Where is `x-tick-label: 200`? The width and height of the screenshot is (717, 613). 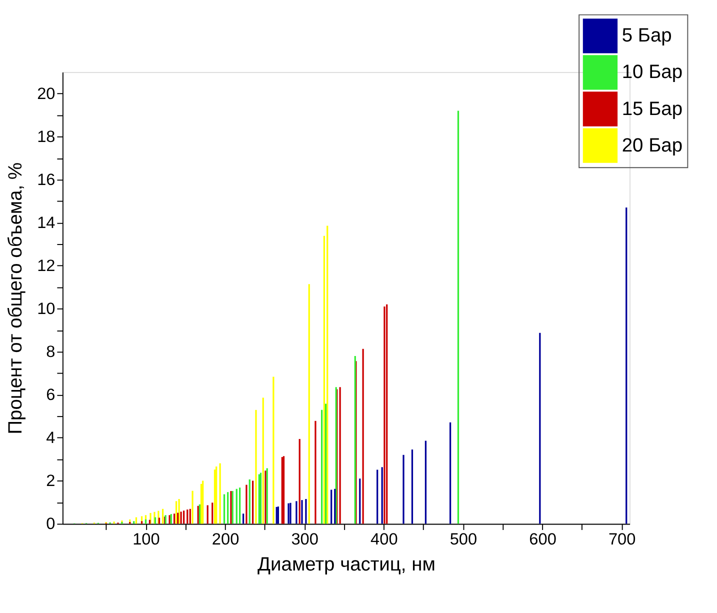
x-tick-label: 200 is located at coordinates (226, 539).